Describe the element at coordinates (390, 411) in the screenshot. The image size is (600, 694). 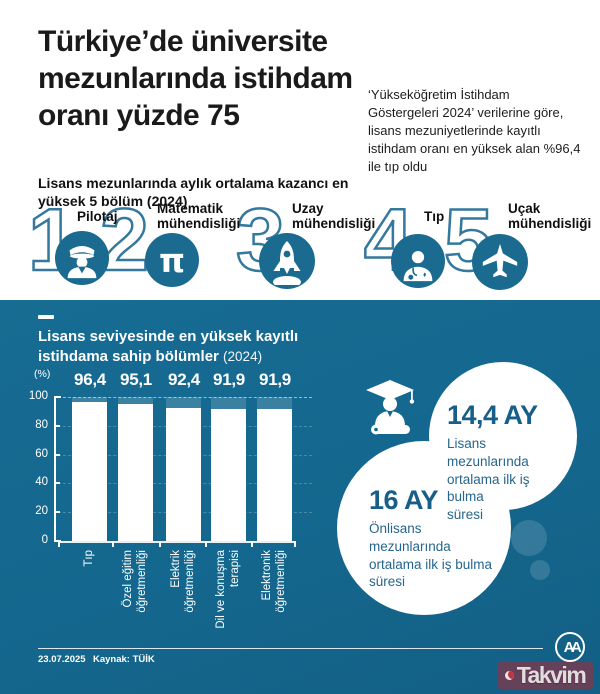
I see `graduate-icon` at that location.